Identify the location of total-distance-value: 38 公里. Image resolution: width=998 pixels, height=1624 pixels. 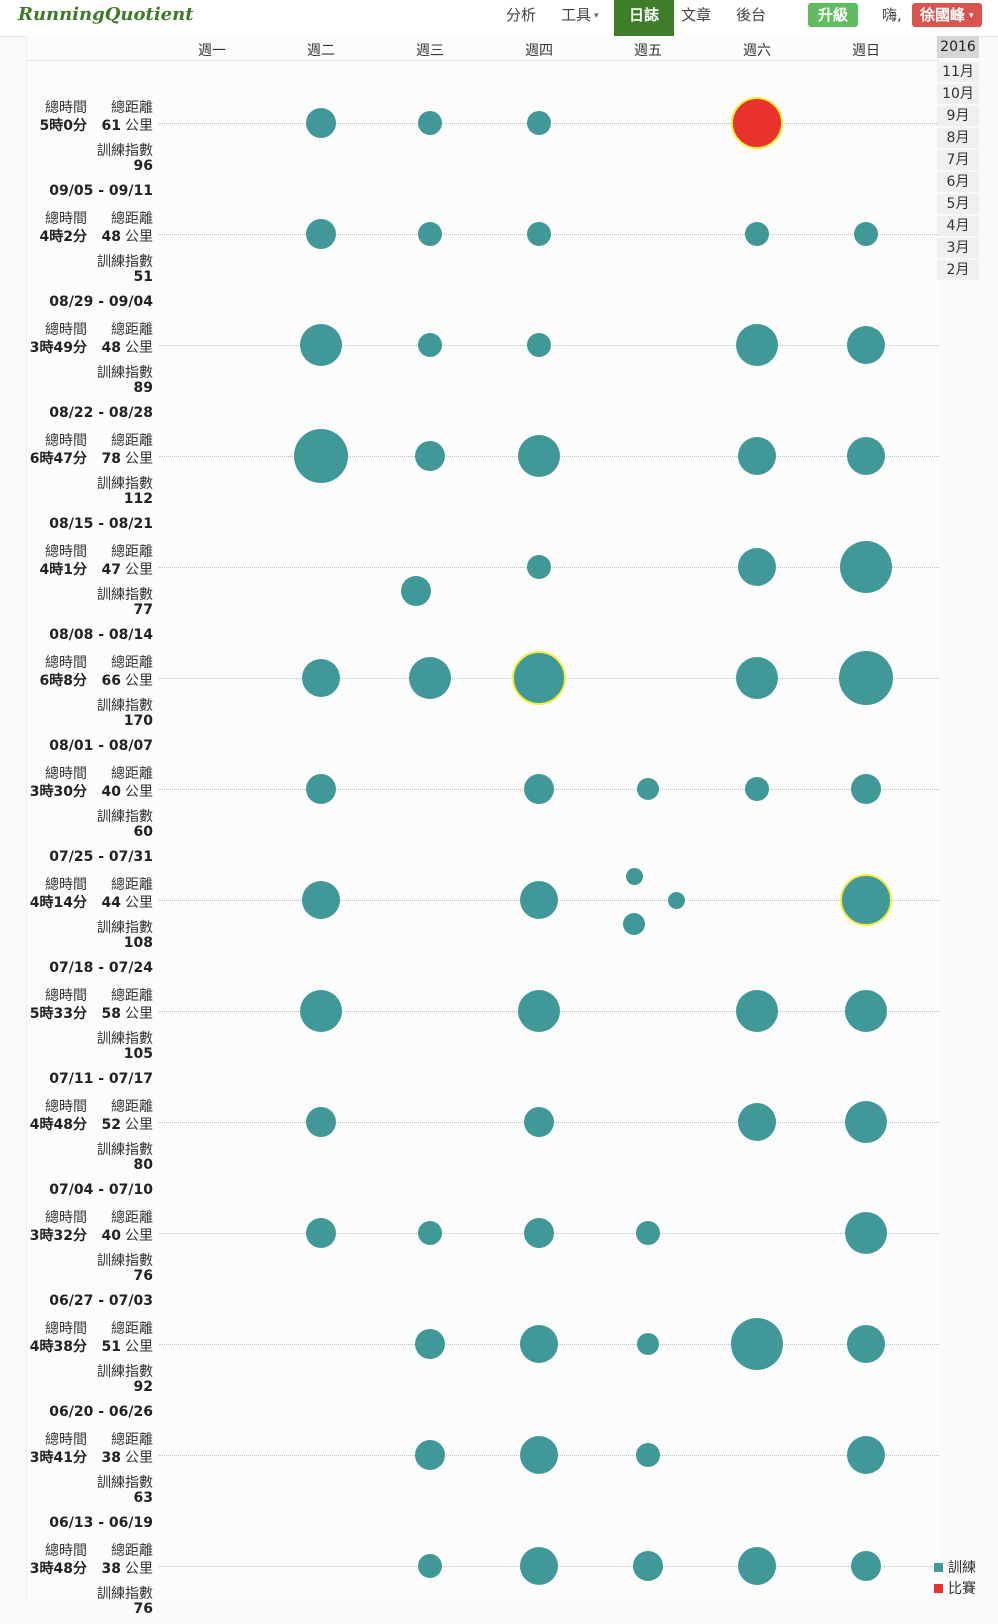
(127, 1457).